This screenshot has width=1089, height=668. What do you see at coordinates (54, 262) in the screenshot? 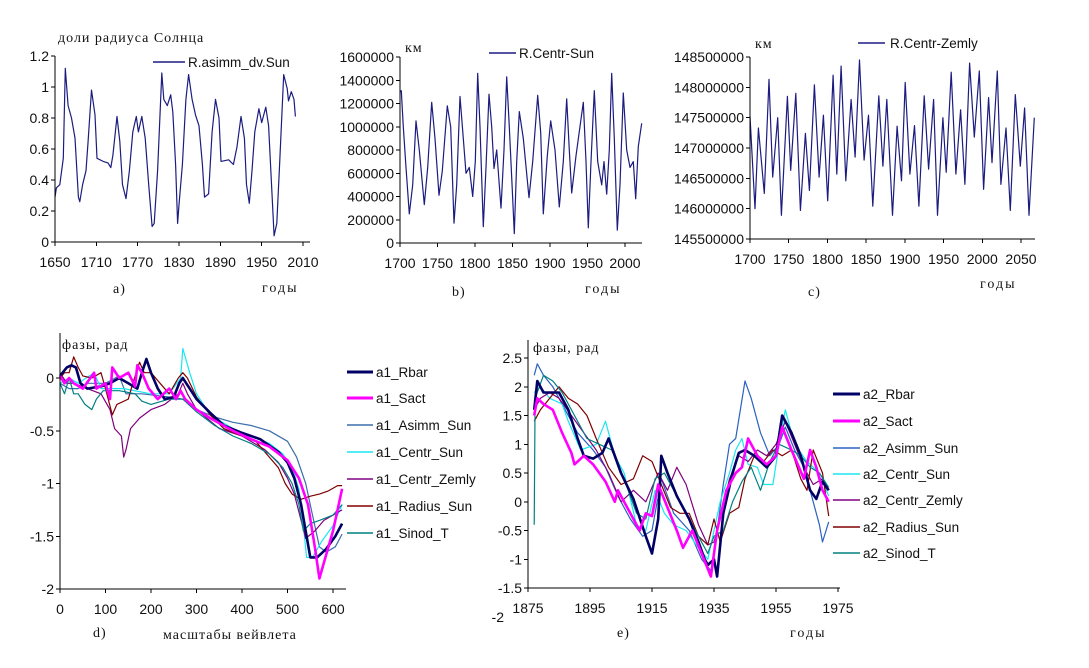
I see `x-tick-label: 1650` at bounding box center [54, 262].